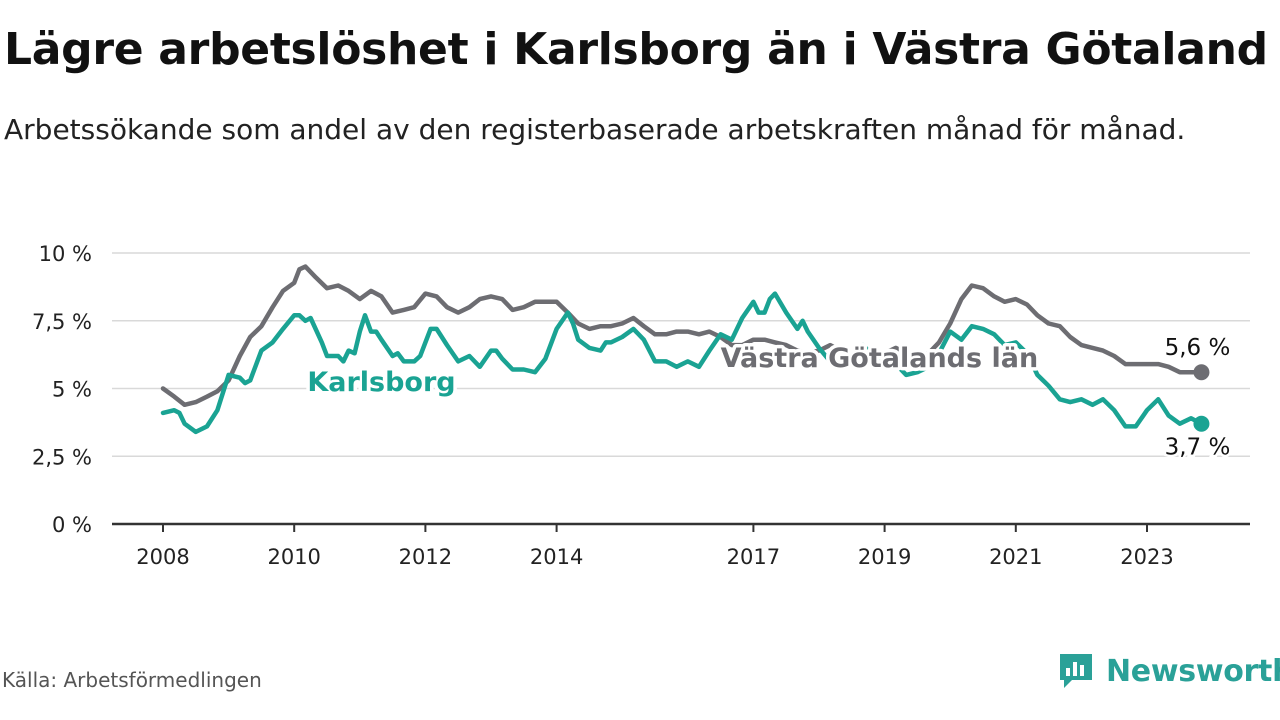 Image resolution: width=1280 pixels, height=720 pixels. What do you see at coordinates (1146, 557) in the screenshot?
I see `x-tick-label: 2023` at bounding box center [1146, 557].